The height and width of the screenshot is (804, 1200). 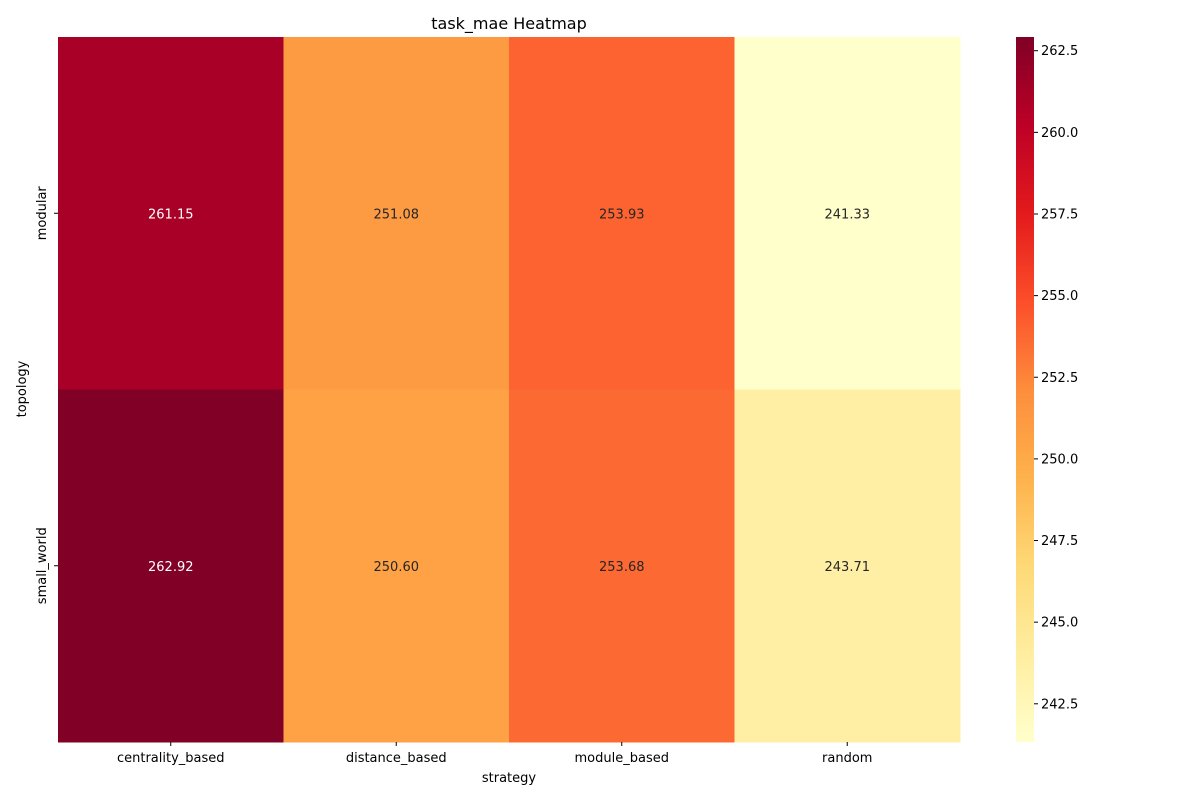 I want to click on heatmap-cell-small_world-distance_based, so click(x=396, y=566).